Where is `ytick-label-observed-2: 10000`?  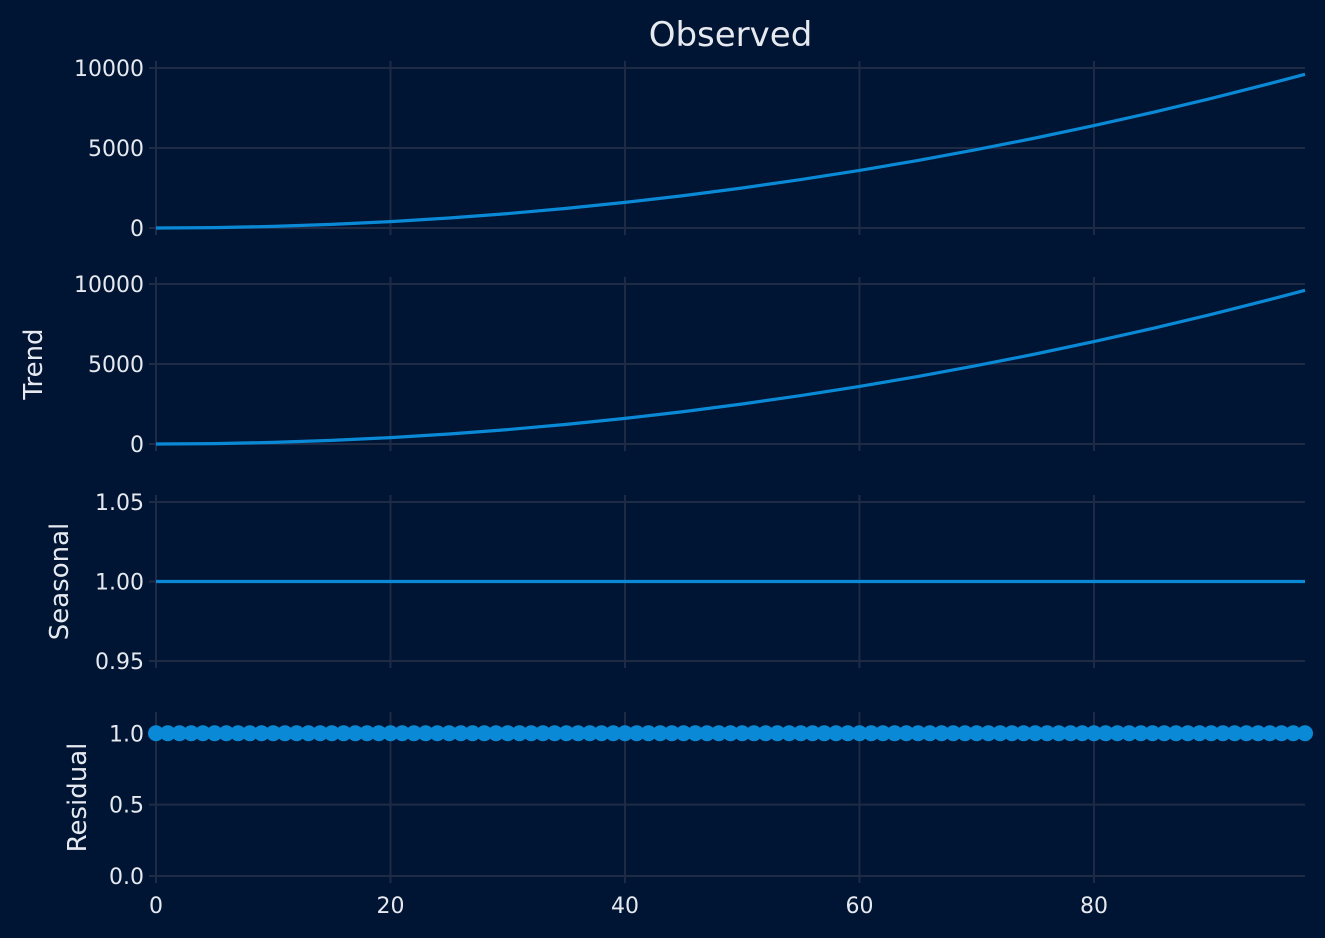 ytick-label-observed-2: 10000 is located at coordinates (109, 69).